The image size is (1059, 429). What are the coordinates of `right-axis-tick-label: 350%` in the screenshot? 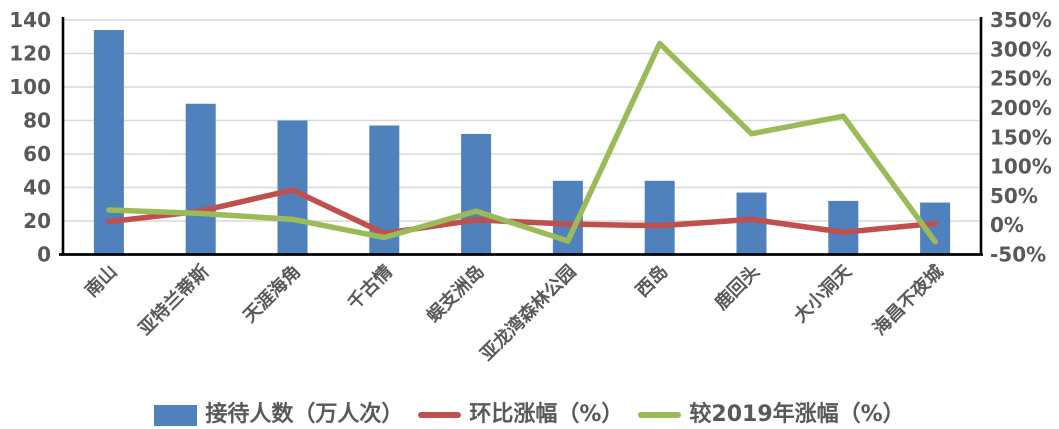 It's located at (1021, 20).